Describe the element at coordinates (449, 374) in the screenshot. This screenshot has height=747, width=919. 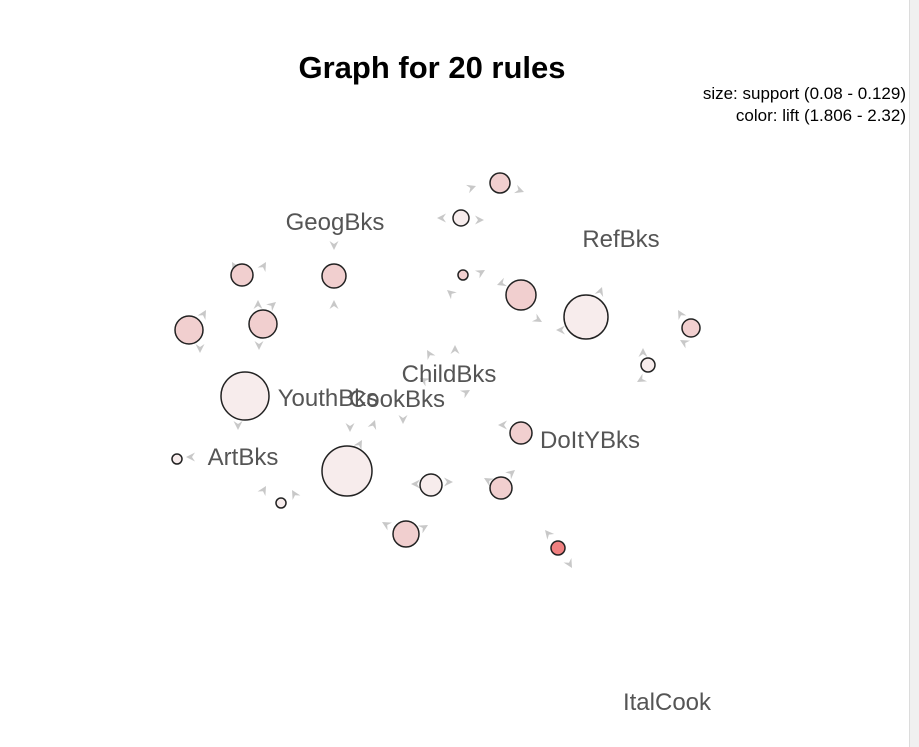
I see `item-label-childbks: ChildBks` at that location.